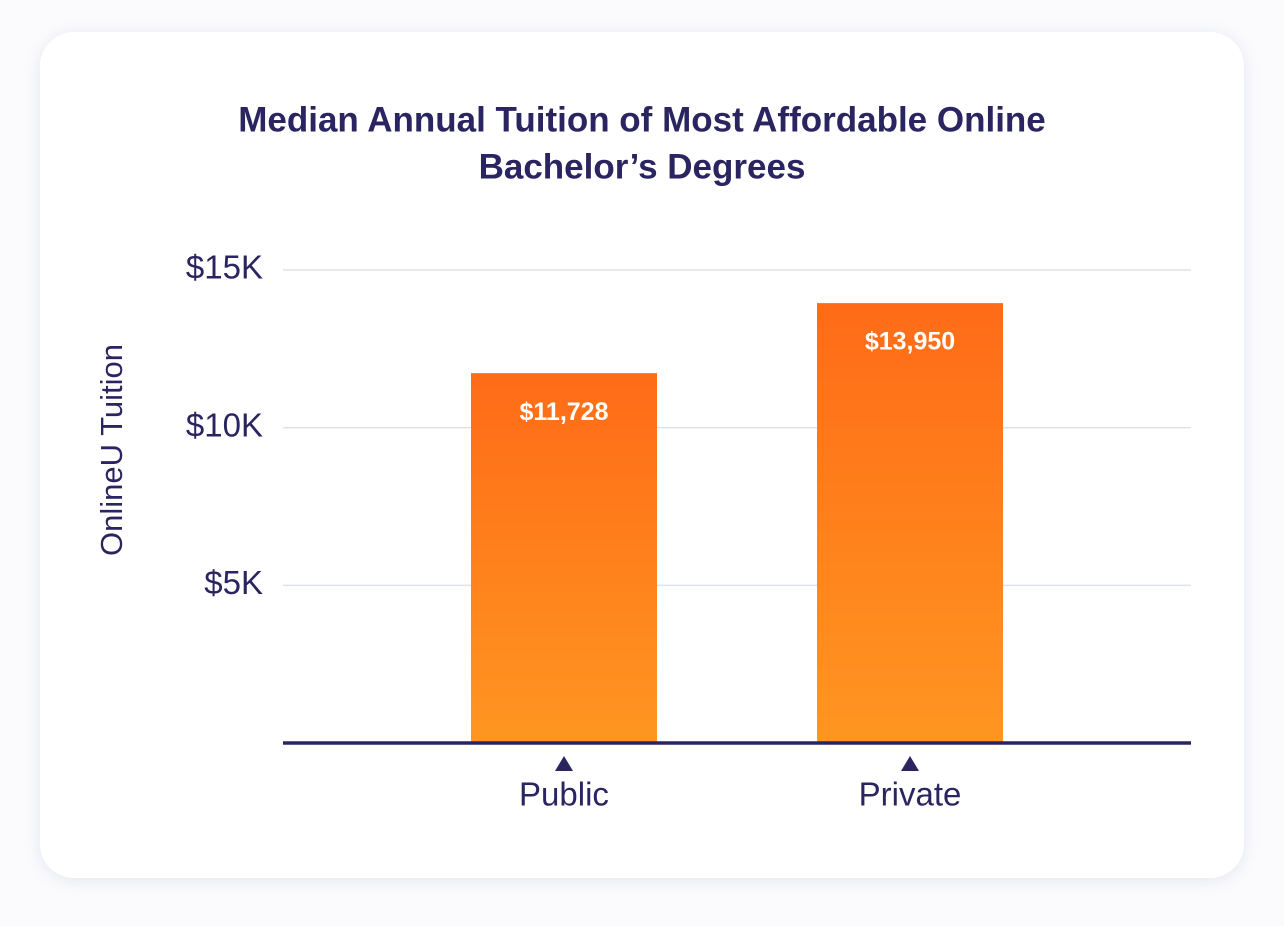 The width and height of the screenshot is (1284, 926). I want to click on y-tick-label: $5K, so click(233, 582).